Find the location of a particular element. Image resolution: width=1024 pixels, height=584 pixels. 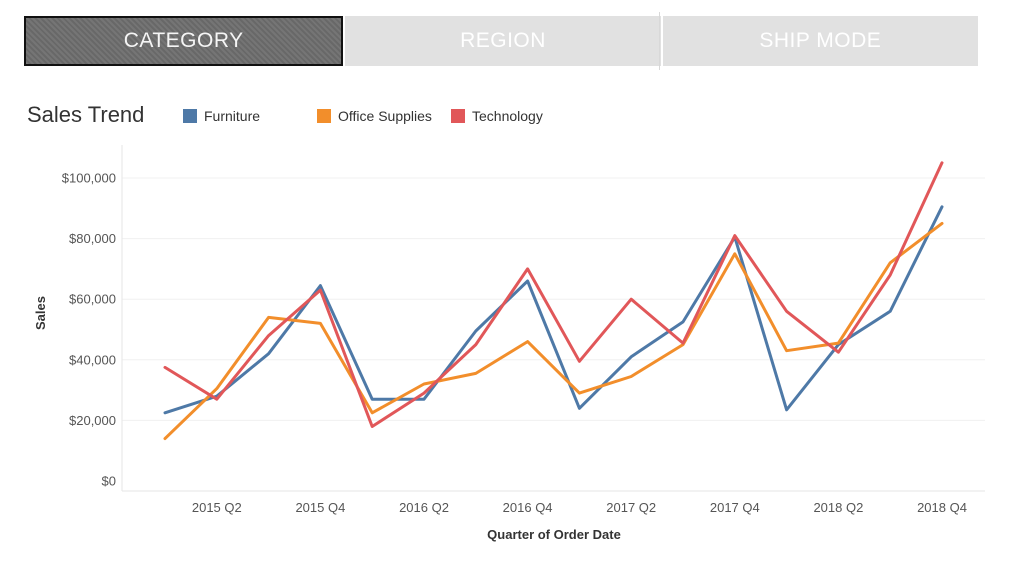

tab-region: REGION is located at coordinates (502, 41).